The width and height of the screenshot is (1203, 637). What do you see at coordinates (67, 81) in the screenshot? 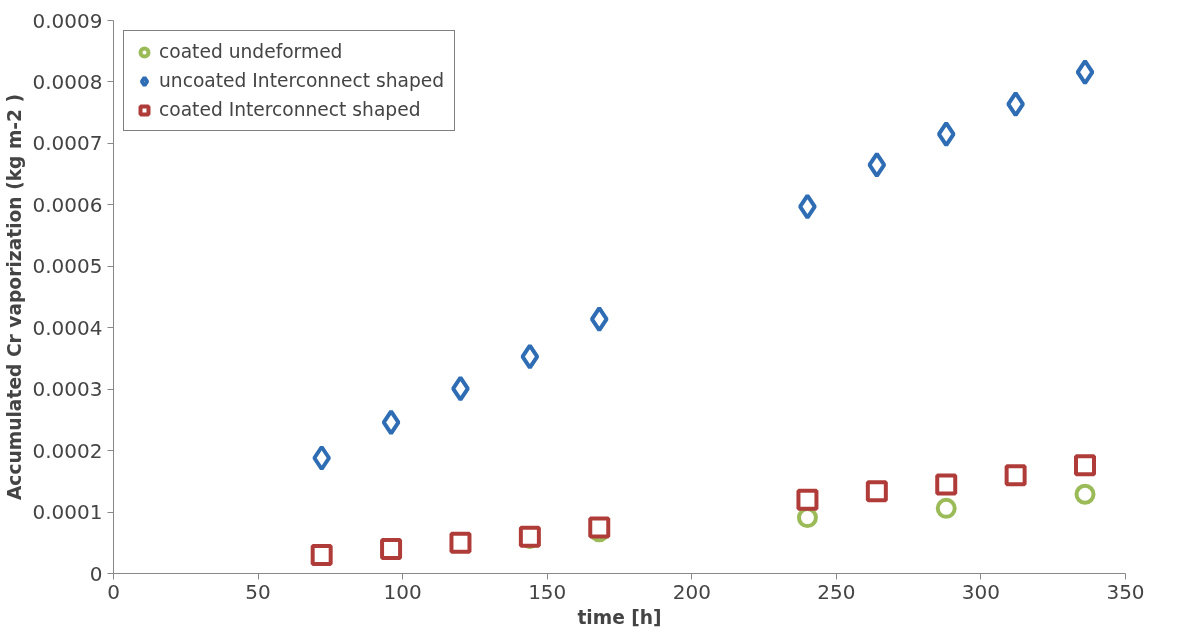
I see `y-tick-label: 0.0008` at bounding box center [67, 81].